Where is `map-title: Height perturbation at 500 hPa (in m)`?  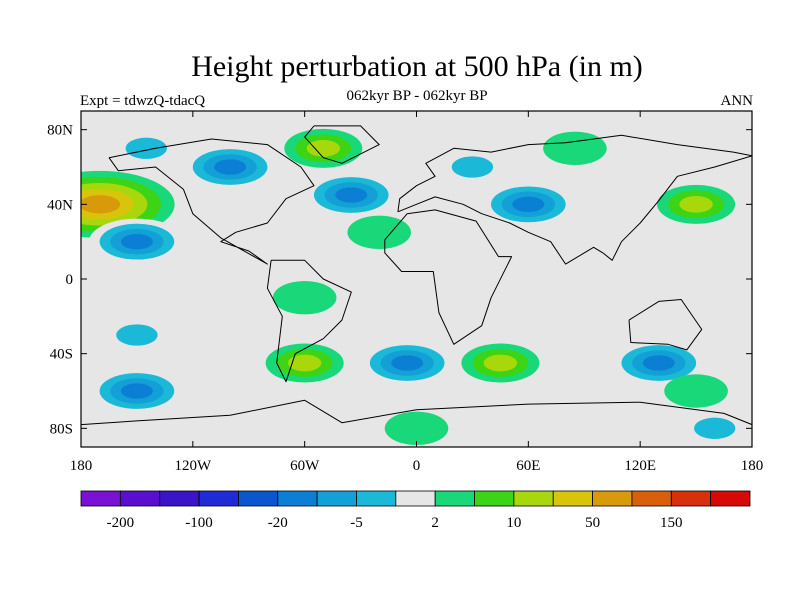 map-title: Height perturbation at 500 hPa (in m) is located at coordinates (417, 66).